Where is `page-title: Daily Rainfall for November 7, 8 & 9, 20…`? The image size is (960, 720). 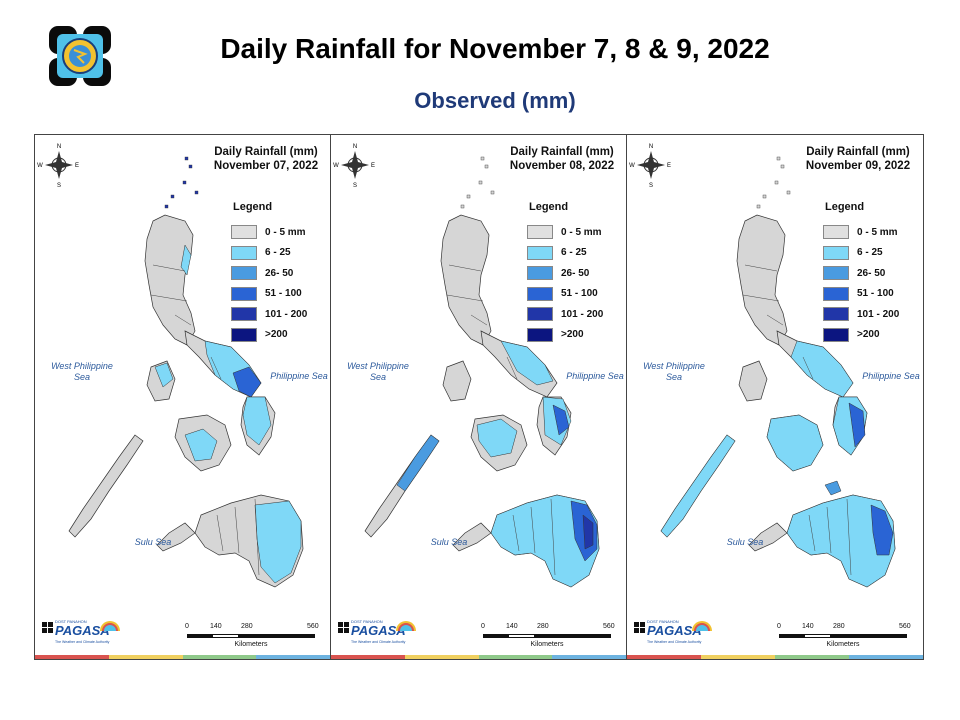 page-title: Daily Rainfall for November 7, 8 & 9, 20… is located at coordinates (495, 48).